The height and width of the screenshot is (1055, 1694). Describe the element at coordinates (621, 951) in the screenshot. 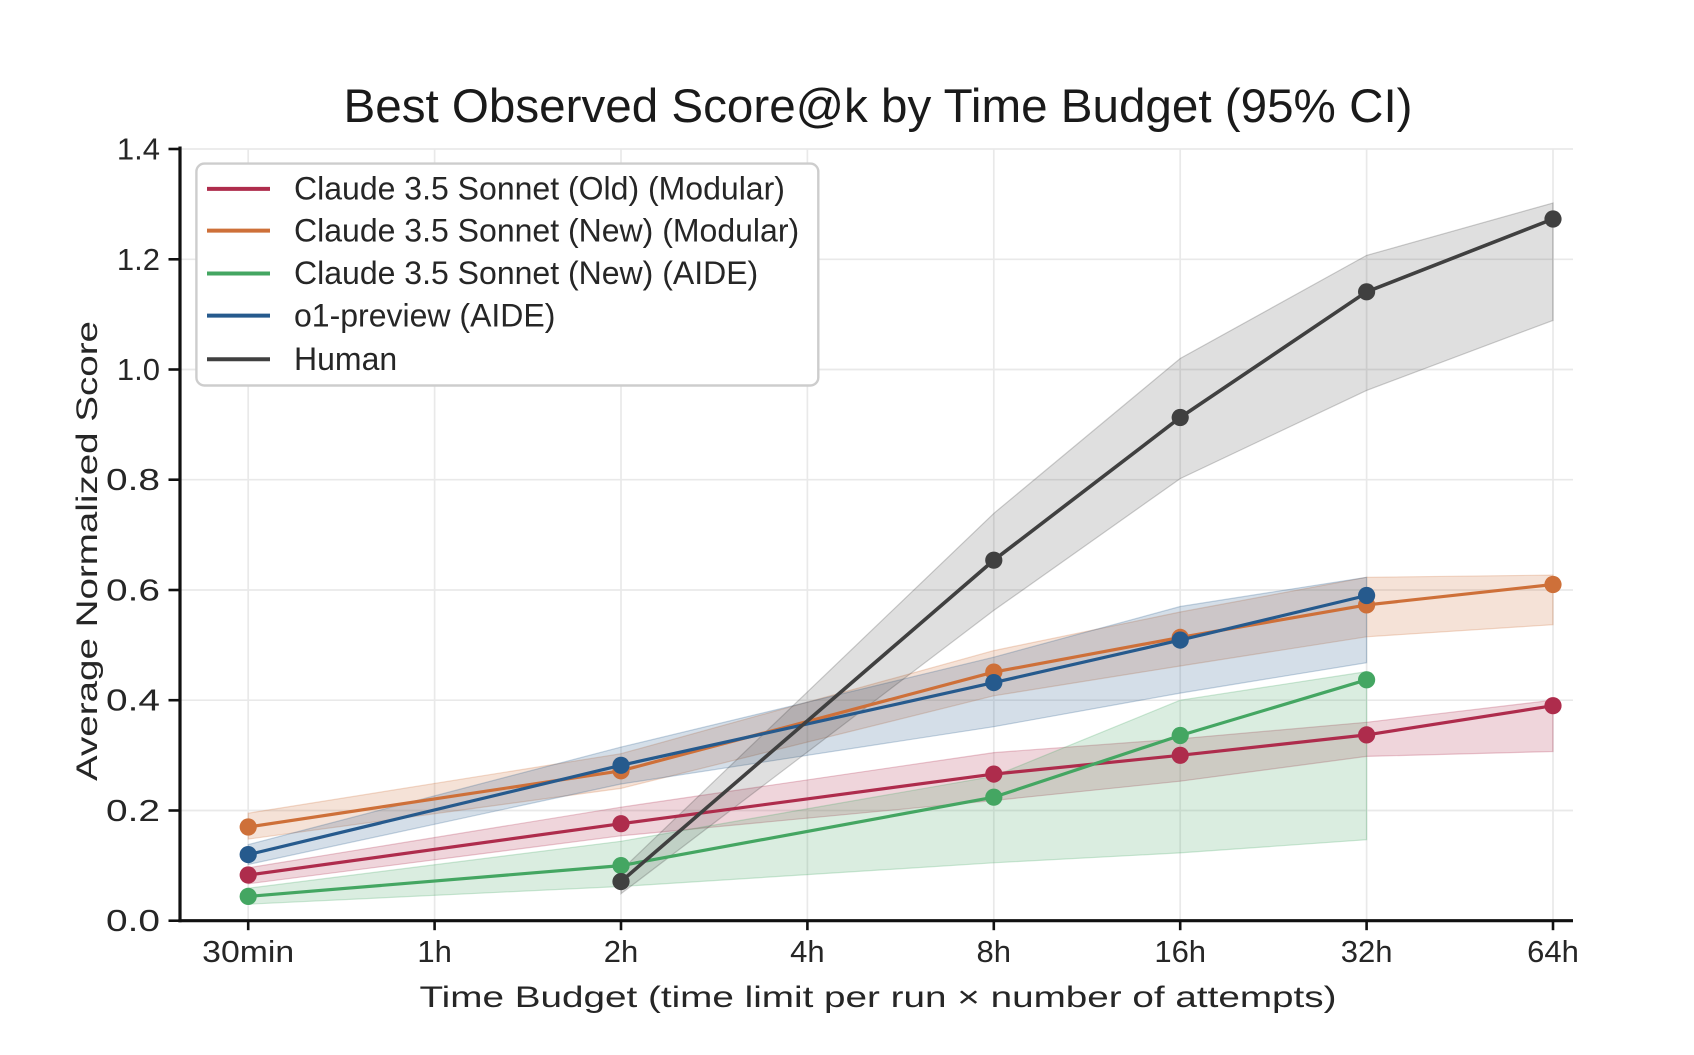

I see `svg-text: 2h` at that location.